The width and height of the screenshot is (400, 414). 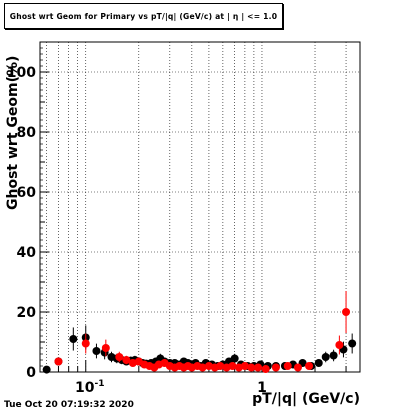 I want to click on y-tick-label: 0, so click(x=31, y=373).